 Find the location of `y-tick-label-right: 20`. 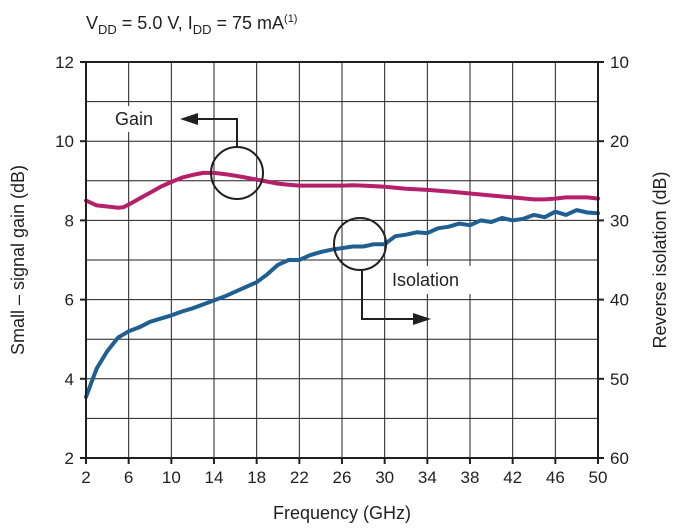

y-tick-label-right: 20 is located at coordinates (619, 141).